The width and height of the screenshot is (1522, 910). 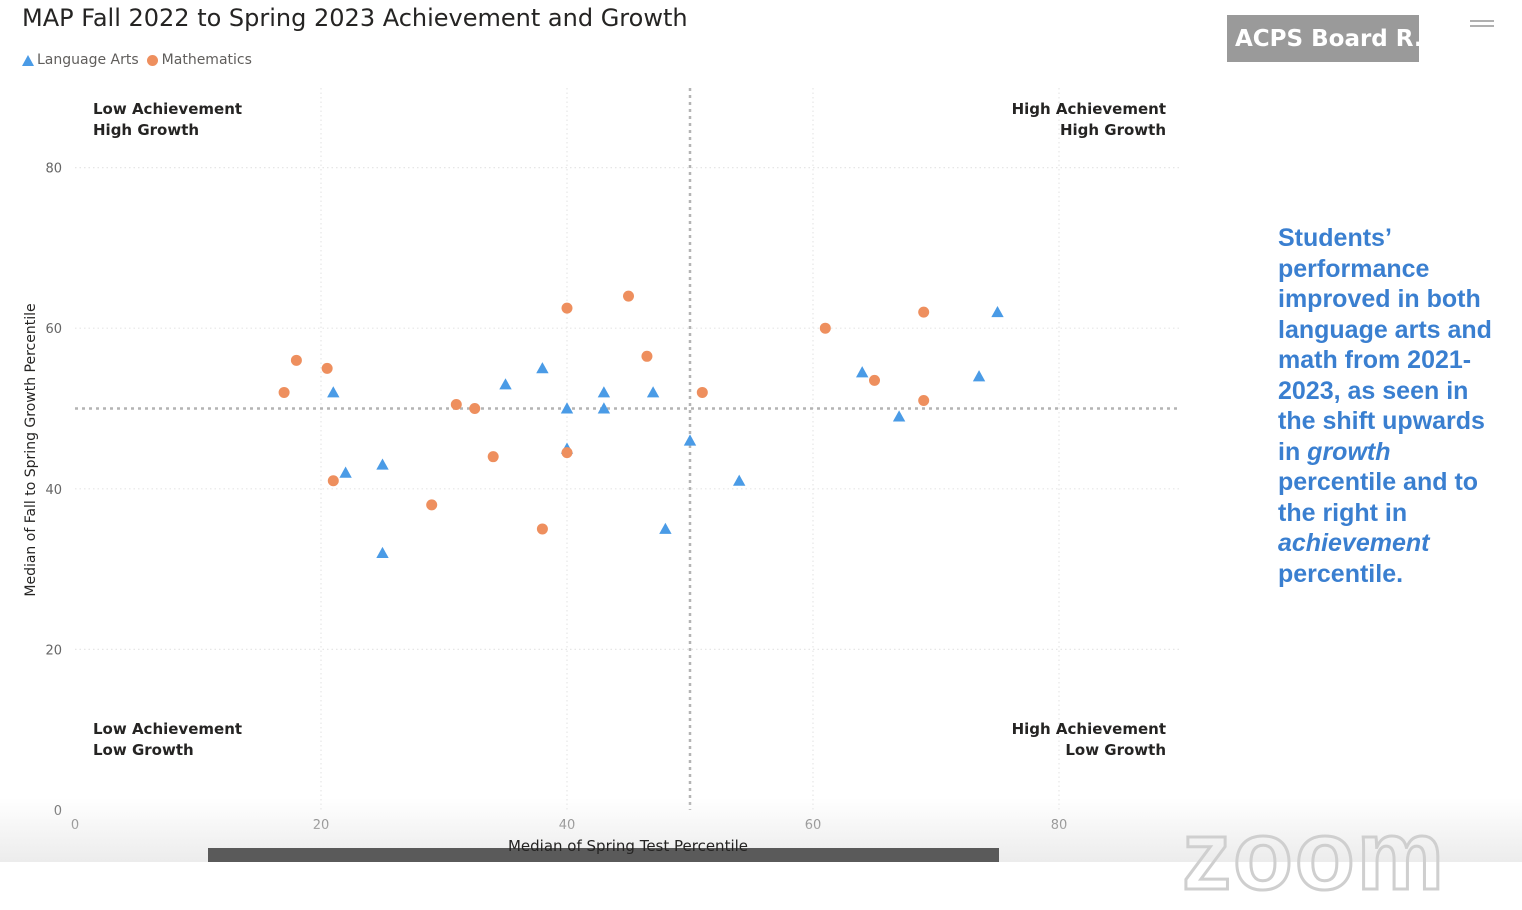 I want to click on legend-label: Language Arts, so click(x=88, y=60).